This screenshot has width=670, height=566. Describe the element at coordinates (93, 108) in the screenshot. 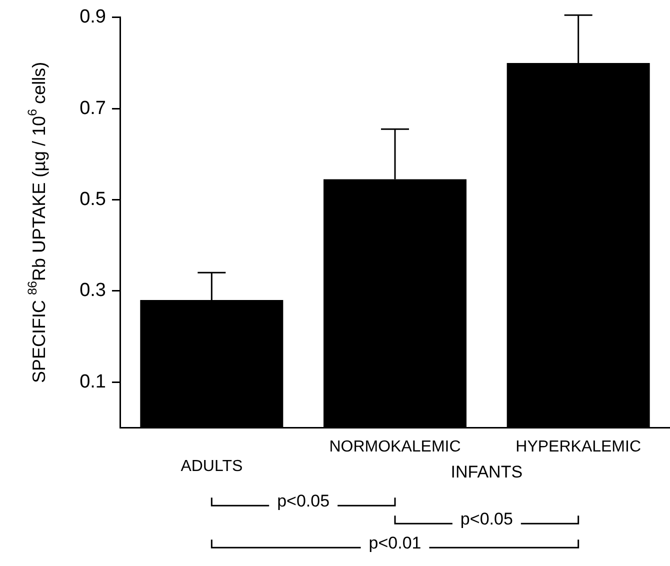

I see `y-tick-label: 0.7` at that location.